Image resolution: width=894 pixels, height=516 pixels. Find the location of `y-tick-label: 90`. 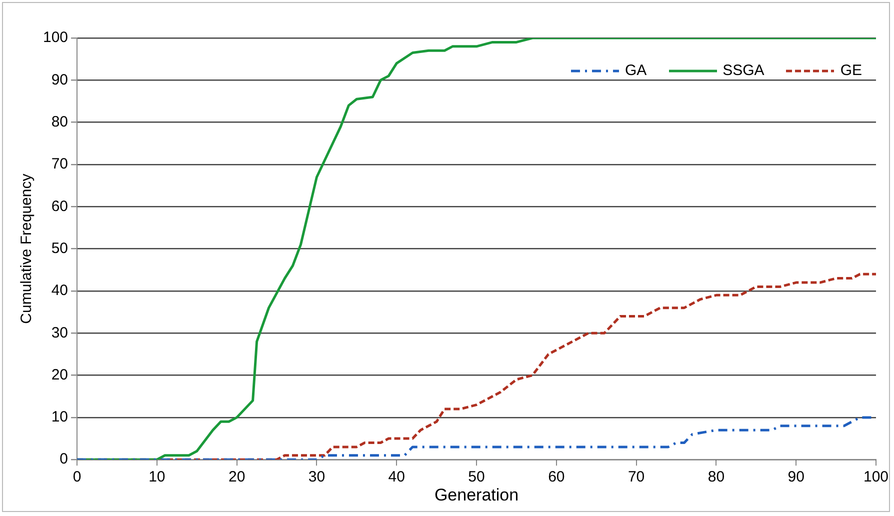

y-tick-label: 90 is located at coordinates (59, 79).